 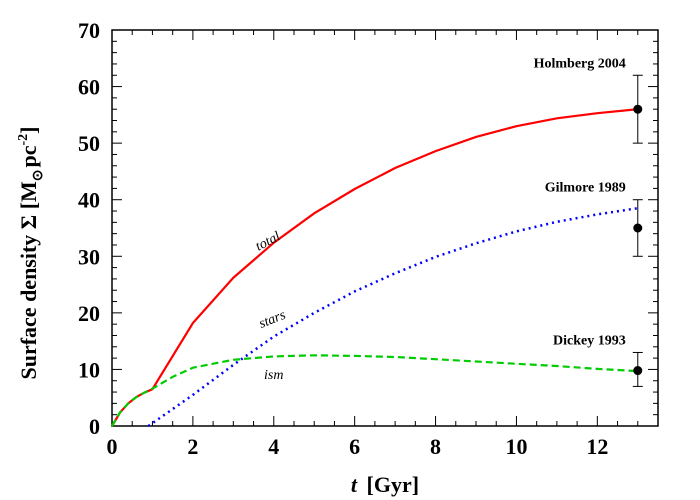 What do you see at coordinates (435, 446) in the screenshot?
I see `x-tick-label: 8` at bounding box center [435, 446].